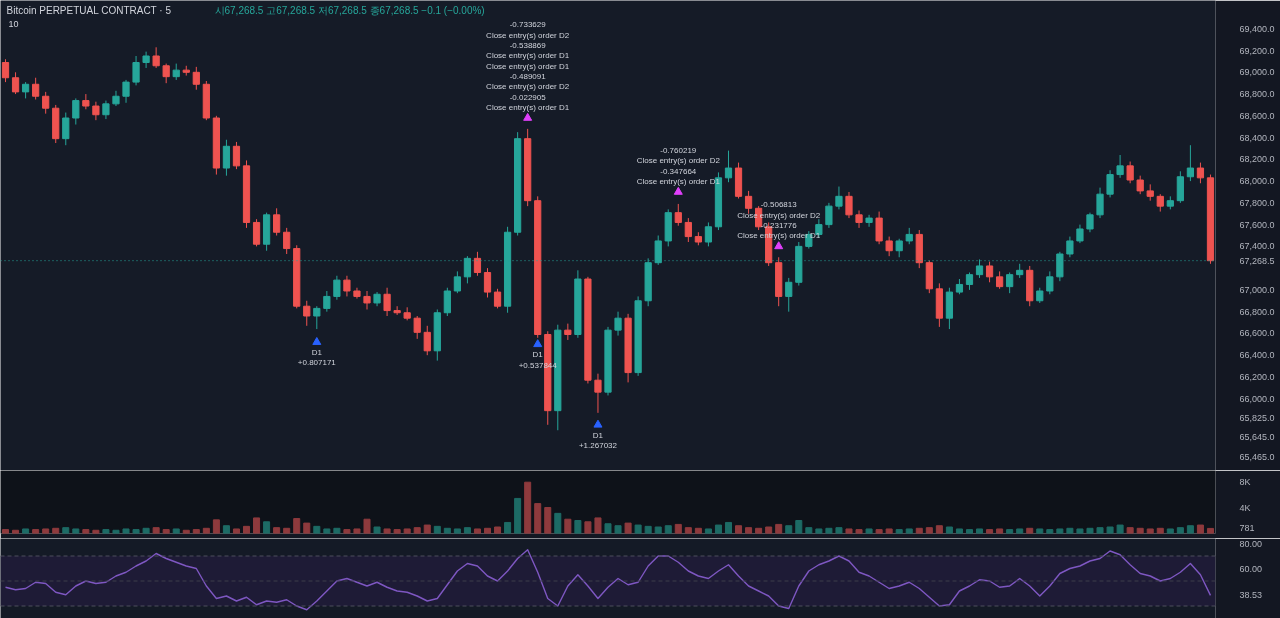 The width and height of the screenshot is (1280, 618). What do you see at coordinates (1257, 94) in the screenshot?
I see `y-tick-label: 68,800.0` at bounding box center [1257, 94].